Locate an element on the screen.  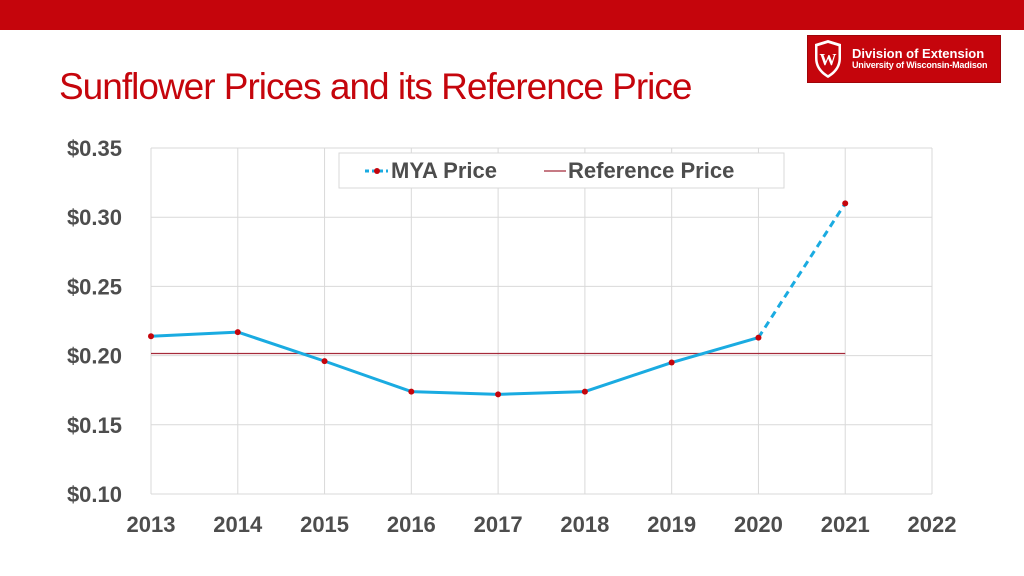
legend-mya-label: MYA Price is located at coordinates (444, 170).